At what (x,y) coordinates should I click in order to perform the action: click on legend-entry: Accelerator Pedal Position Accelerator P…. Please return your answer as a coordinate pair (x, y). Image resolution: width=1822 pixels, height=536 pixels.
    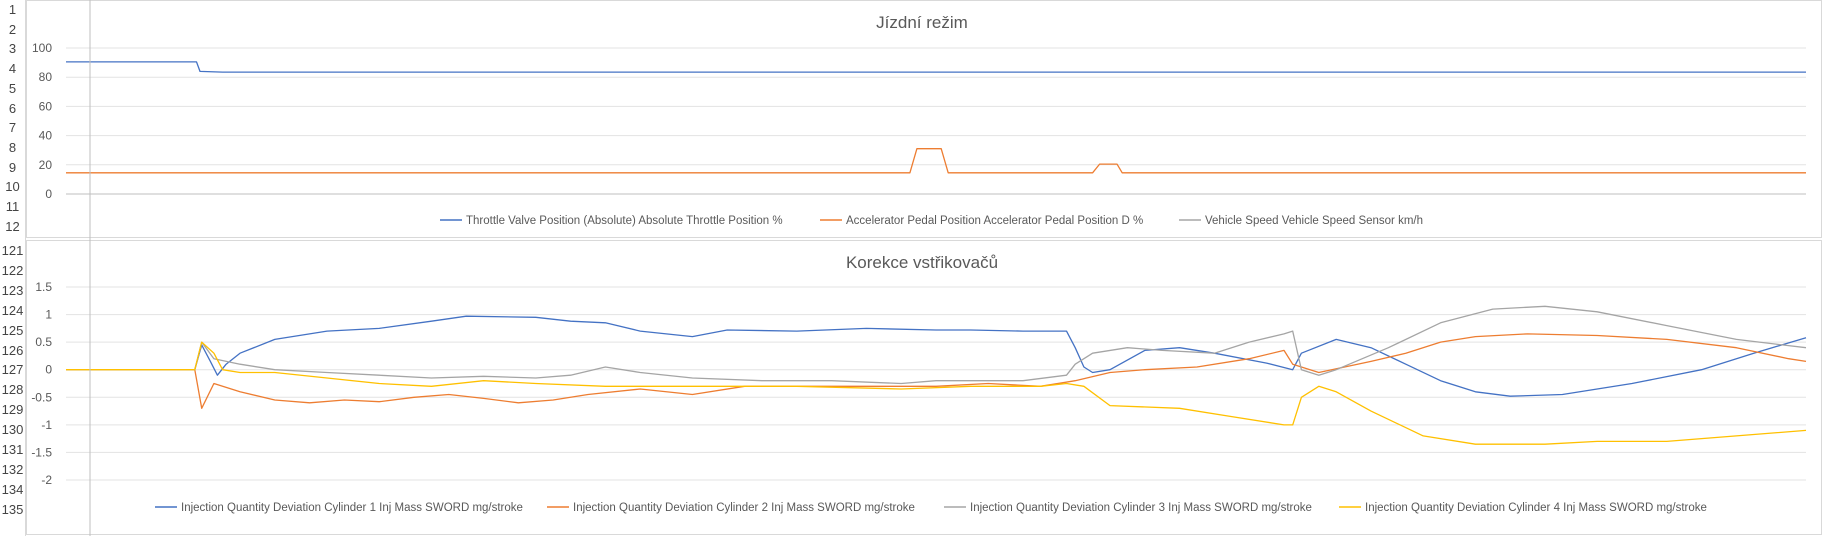
    Looking at the image, I should click on (994, 221).